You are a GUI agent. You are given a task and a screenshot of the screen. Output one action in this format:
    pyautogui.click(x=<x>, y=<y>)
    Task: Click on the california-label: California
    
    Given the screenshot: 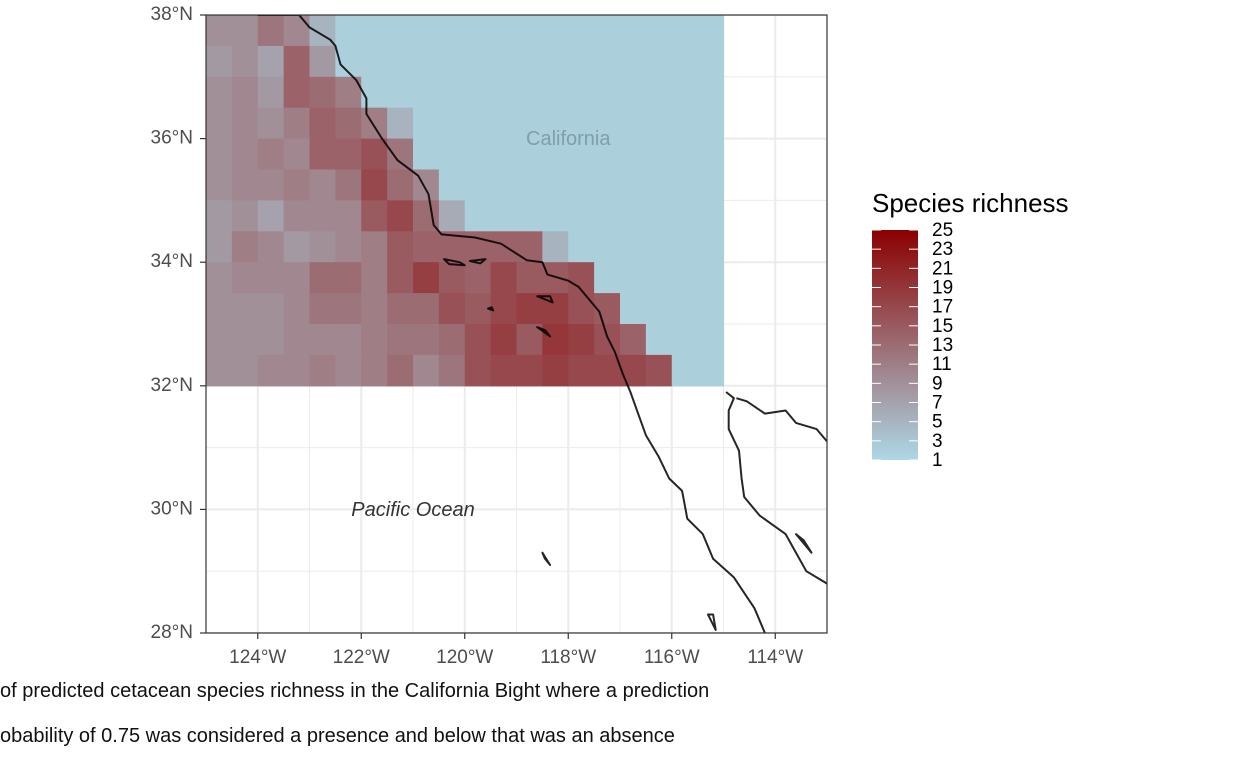 What is the action you would take?
    pyautogui.click(x=568, y=139)
    